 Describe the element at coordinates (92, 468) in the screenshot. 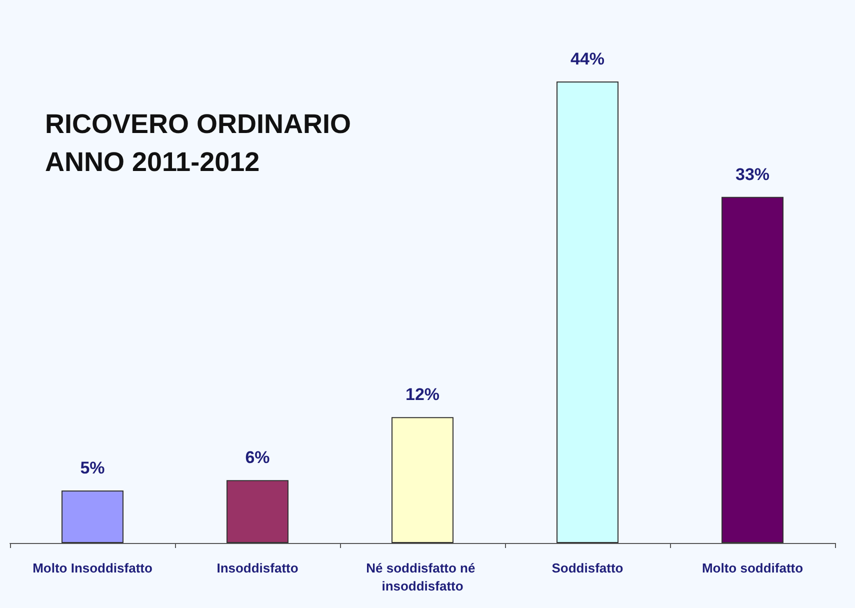

I see `data-label: 5%` at that location.